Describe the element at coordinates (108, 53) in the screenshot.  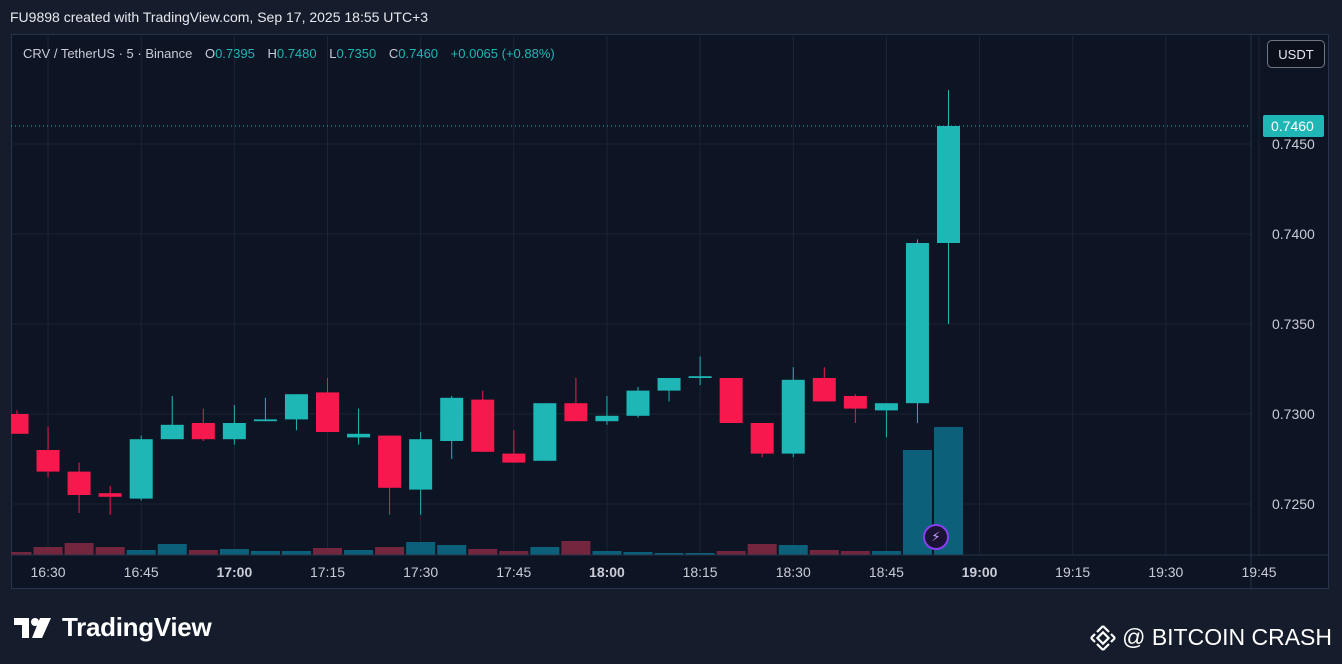
I see `symbol-label: CRV / TetherUS · 5 · Binance` at that location.